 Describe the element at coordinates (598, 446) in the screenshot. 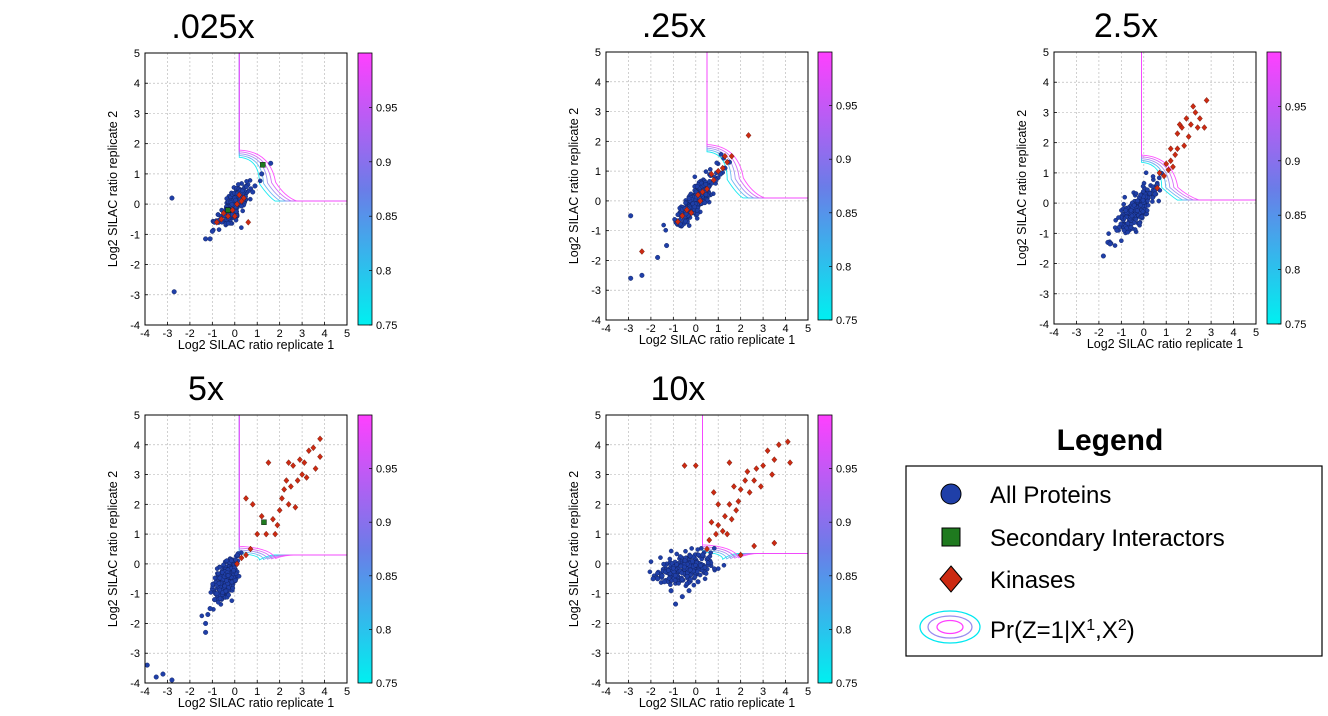

I see `y-tick-label: 4` at that location.